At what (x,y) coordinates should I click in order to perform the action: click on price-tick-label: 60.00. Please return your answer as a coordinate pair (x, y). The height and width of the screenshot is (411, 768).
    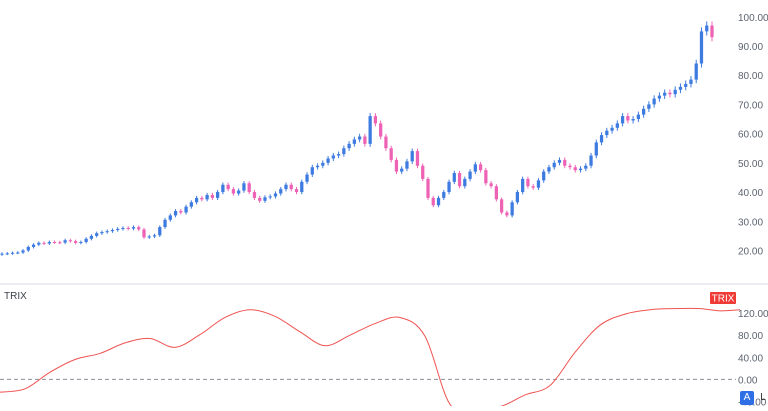
    Looking at the image, I should click on (750, 135).